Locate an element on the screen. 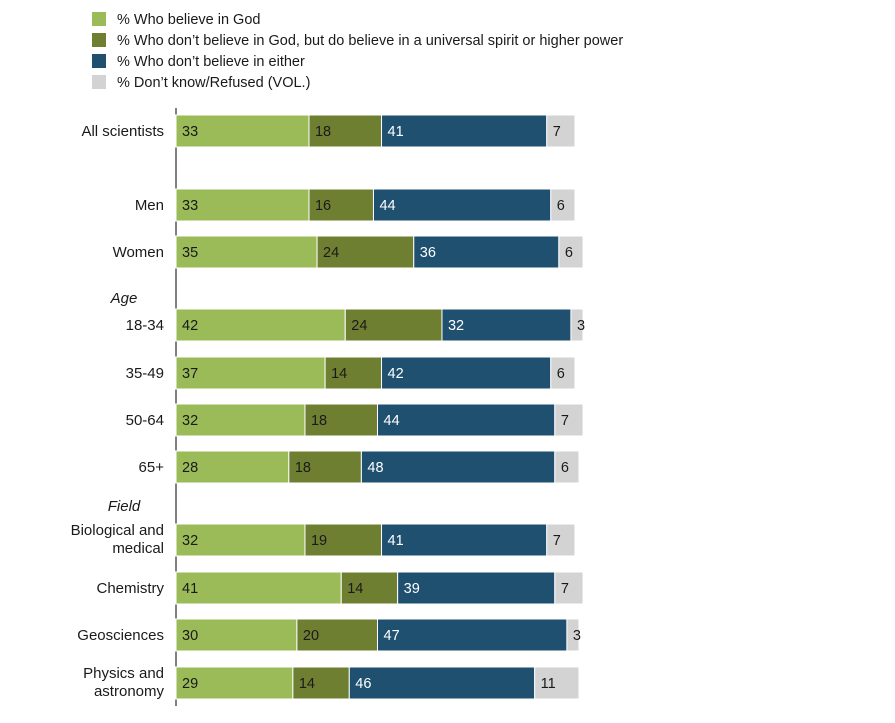  bar-segment-2-physics-and-astronomy is located at coordinates (321, 683).